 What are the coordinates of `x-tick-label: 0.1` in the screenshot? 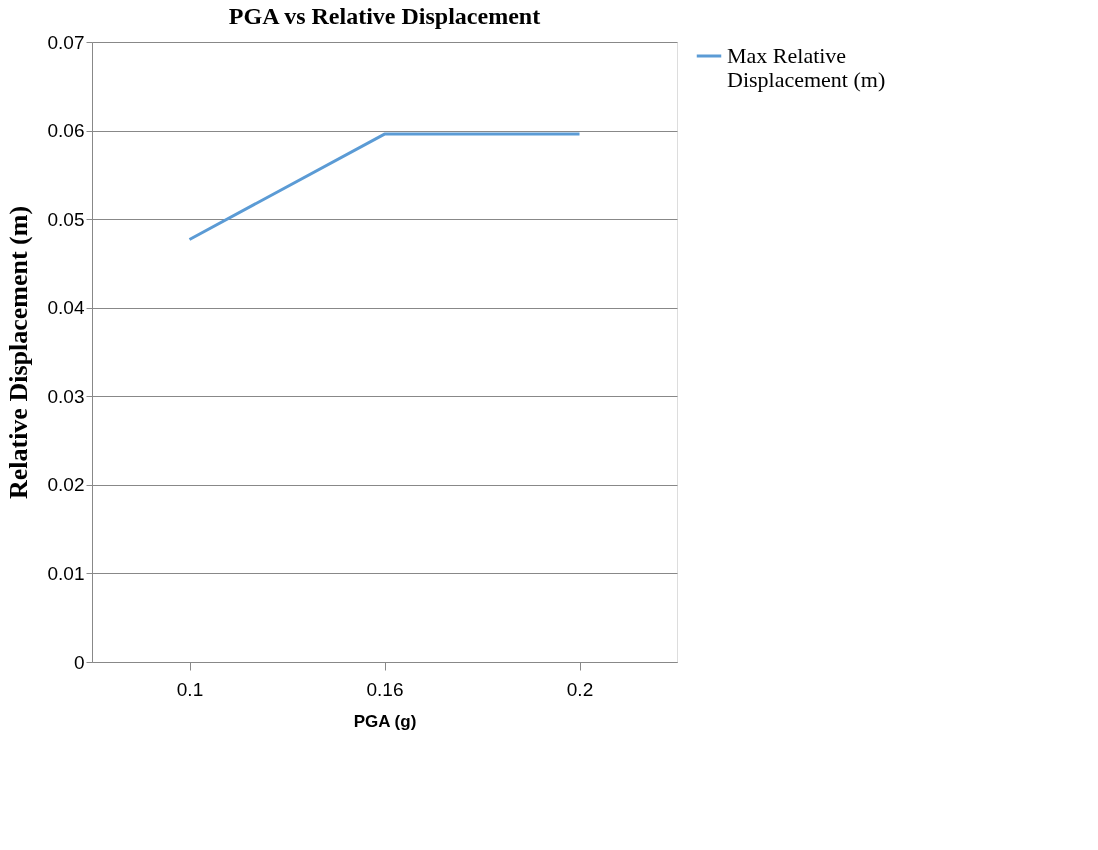 It's located at (190, 689).